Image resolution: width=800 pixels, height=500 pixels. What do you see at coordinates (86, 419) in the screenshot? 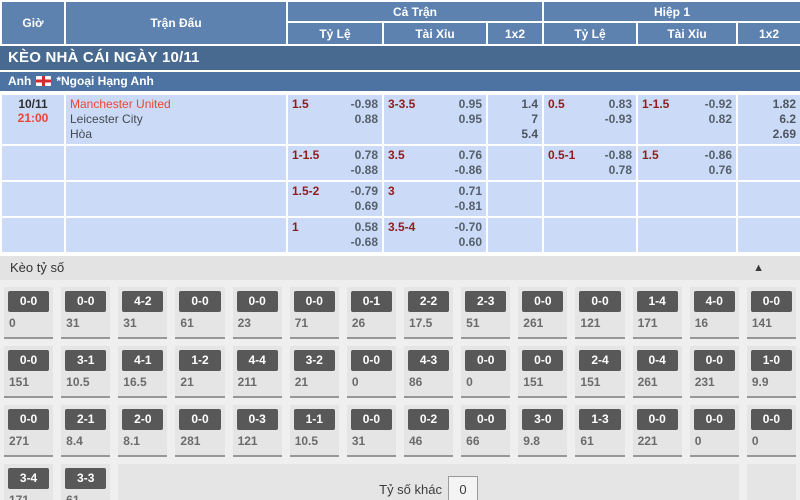
I see `score-button: 2-1` at bounding box center [86, 419].